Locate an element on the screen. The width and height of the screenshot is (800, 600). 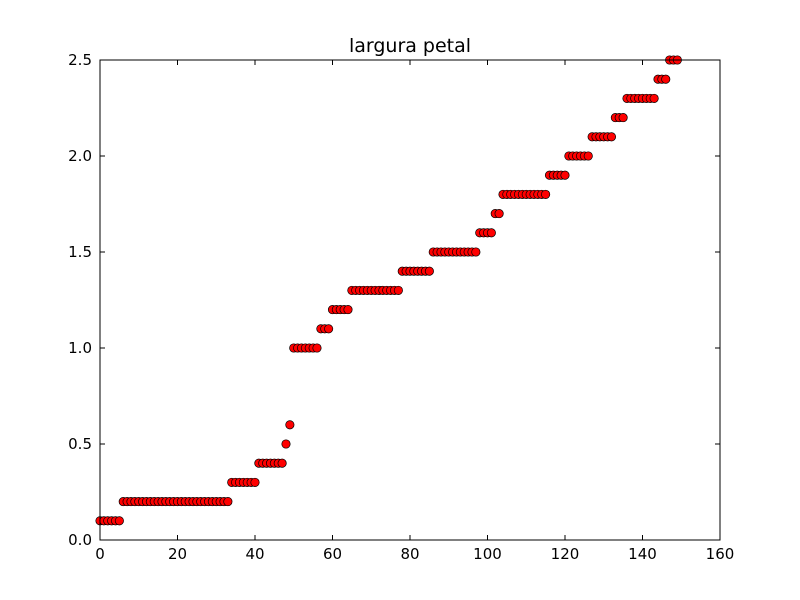
x-tick-label: 120 is located at coordinates (565, 554).